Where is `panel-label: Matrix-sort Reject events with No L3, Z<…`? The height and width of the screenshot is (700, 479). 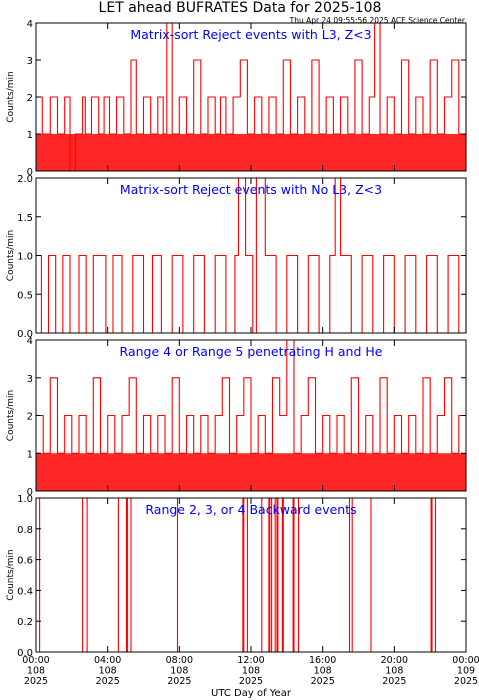 panel-label: Matrix-sort Reject events with No L3, Z<… is located at coordinates (251, 189).